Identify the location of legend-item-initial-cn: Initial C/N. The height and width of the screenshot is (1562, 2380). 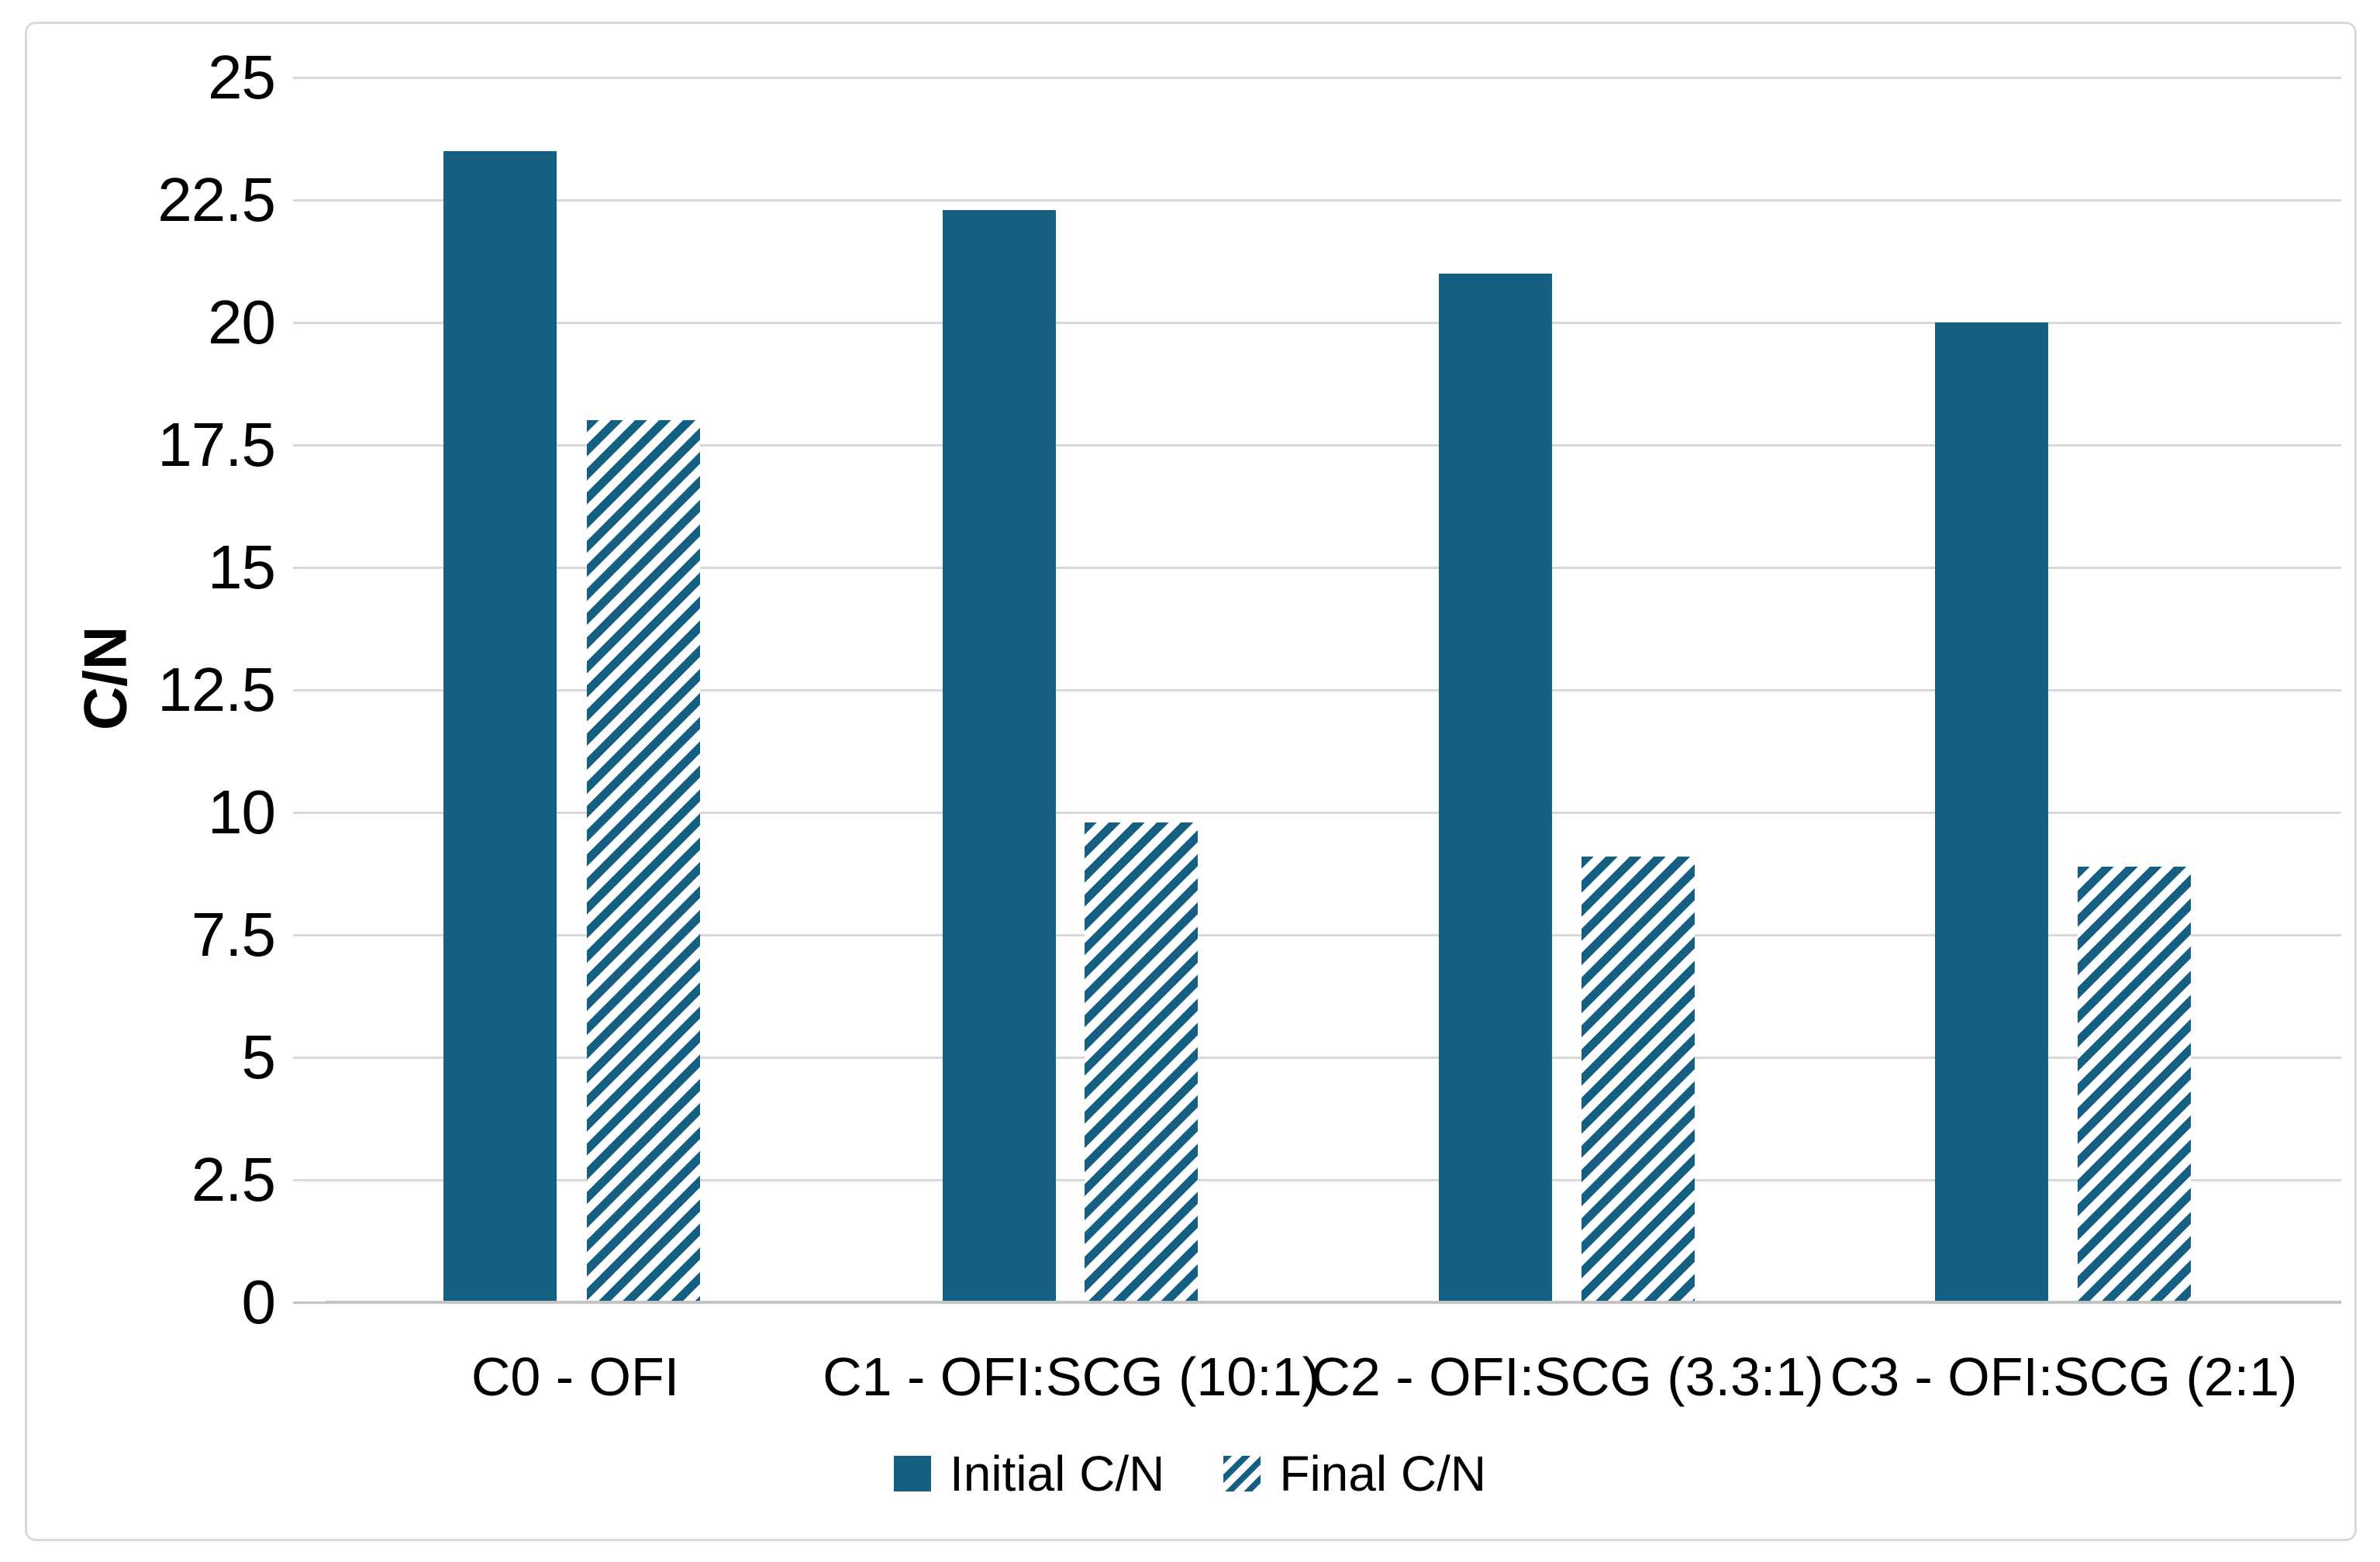
(1029, 1473).